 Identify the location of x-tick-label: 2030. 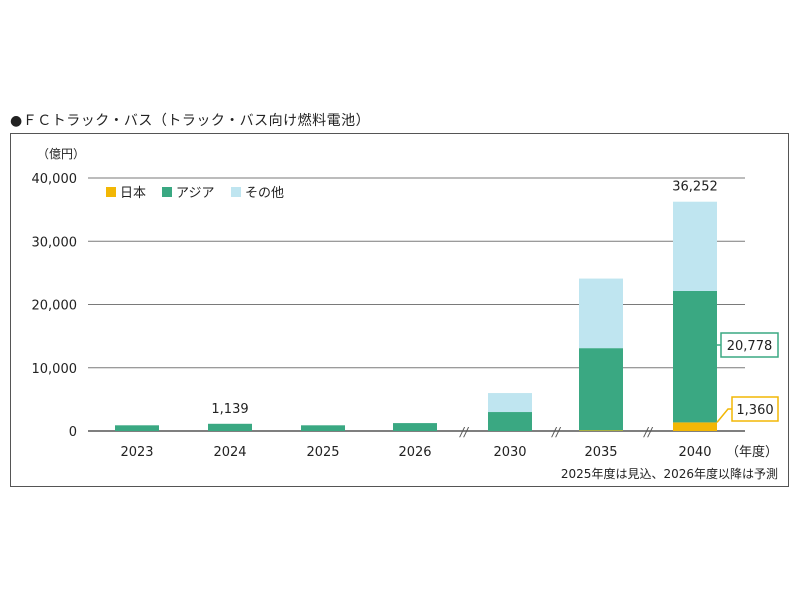
(509, 452).